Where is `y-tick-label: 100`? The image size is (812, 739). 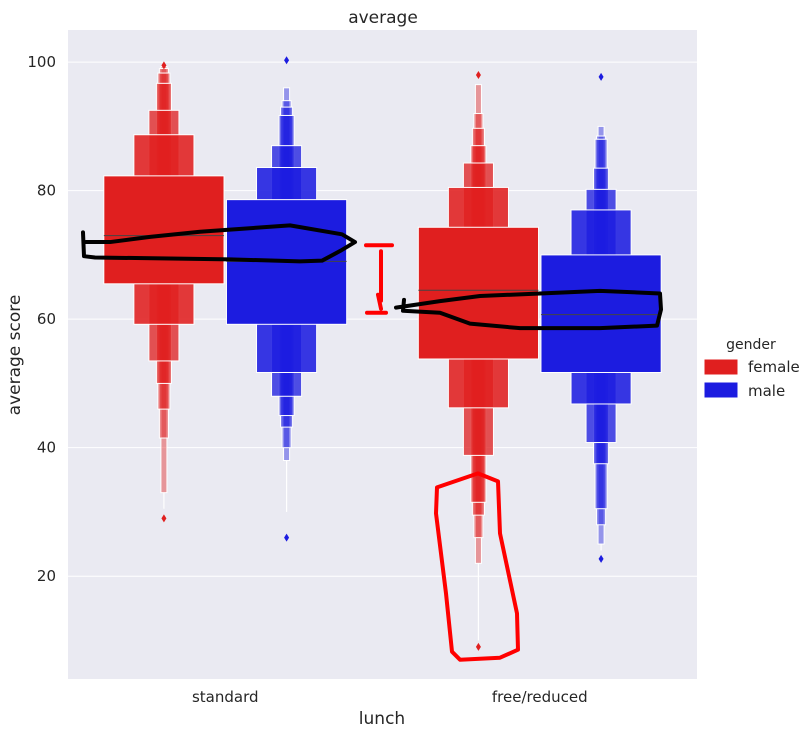 y-tick-label: 100 is located at coordinates (41, 62).